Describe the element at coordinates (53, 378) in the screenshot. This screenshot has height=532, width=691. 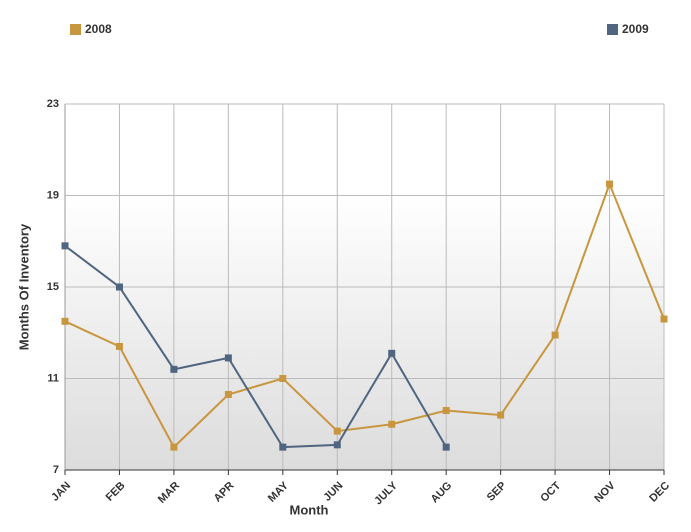
I see `y-tick-label: 11` at that location.